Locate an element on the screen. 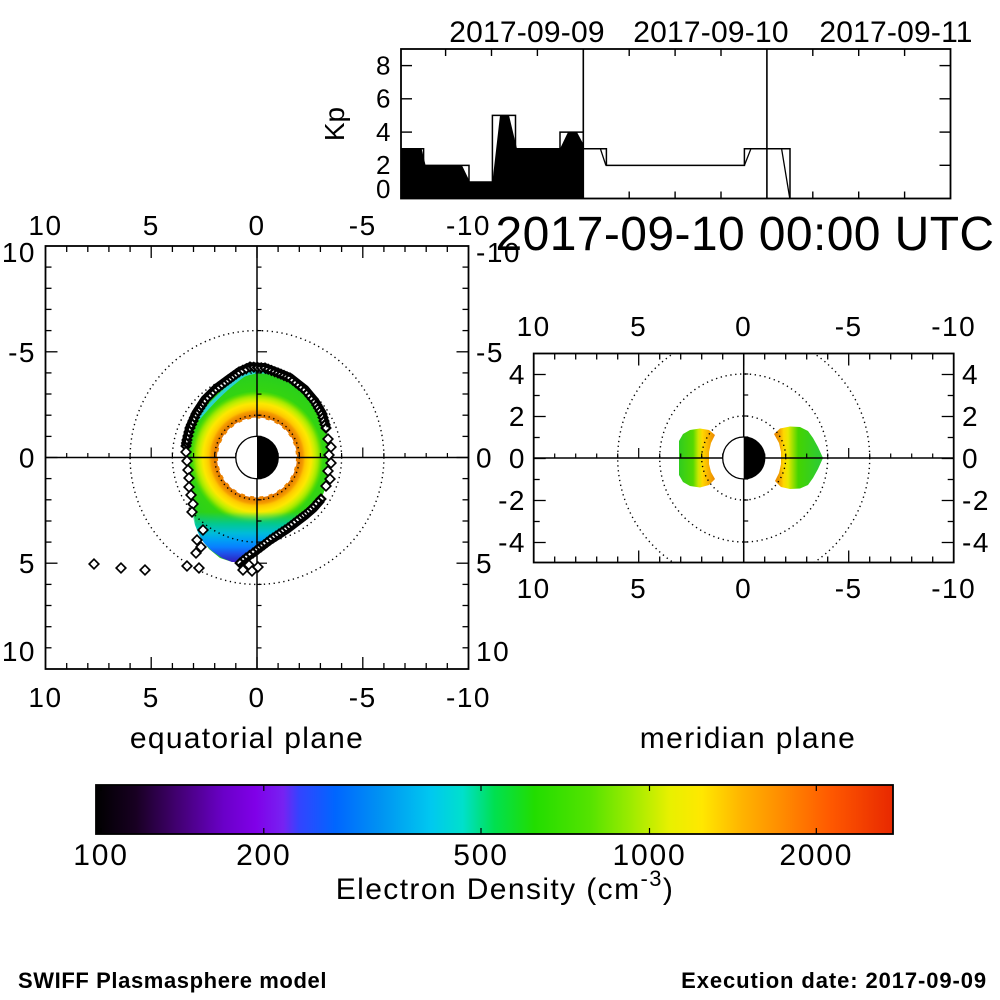 Image resolution: width=1000 pixels, height=1000 pixels. svg-text: 500 is located at coordinates (480, 855).